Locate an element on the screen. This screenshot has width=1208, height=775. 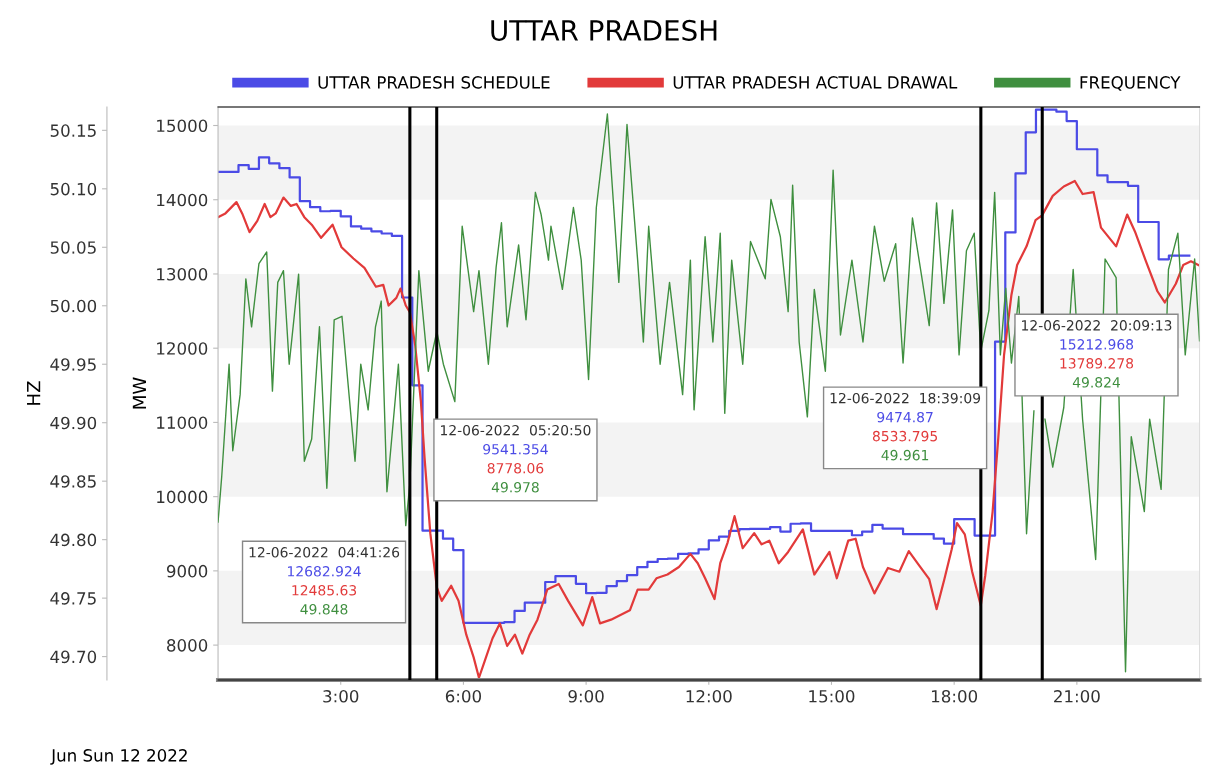
annotation: 49.978 is located at coordinates (515, 487).